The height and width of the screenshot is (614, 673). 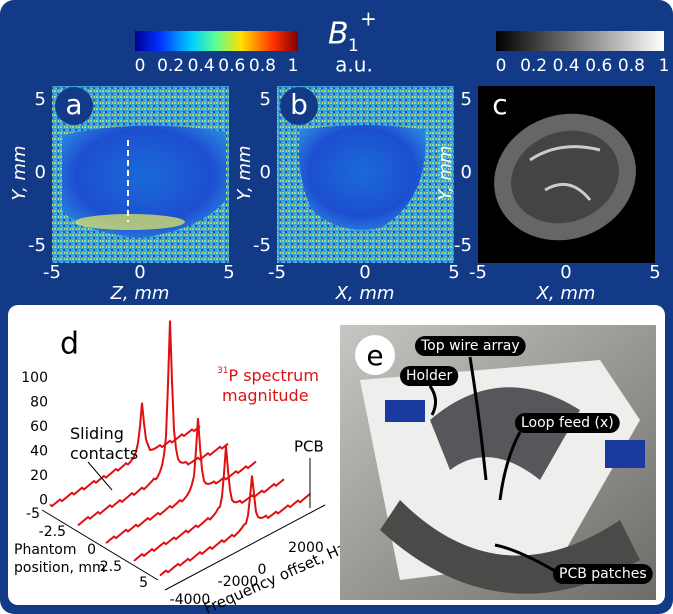 I want to click on x-axis-label: Z, mm, so click(x=140, y=293).